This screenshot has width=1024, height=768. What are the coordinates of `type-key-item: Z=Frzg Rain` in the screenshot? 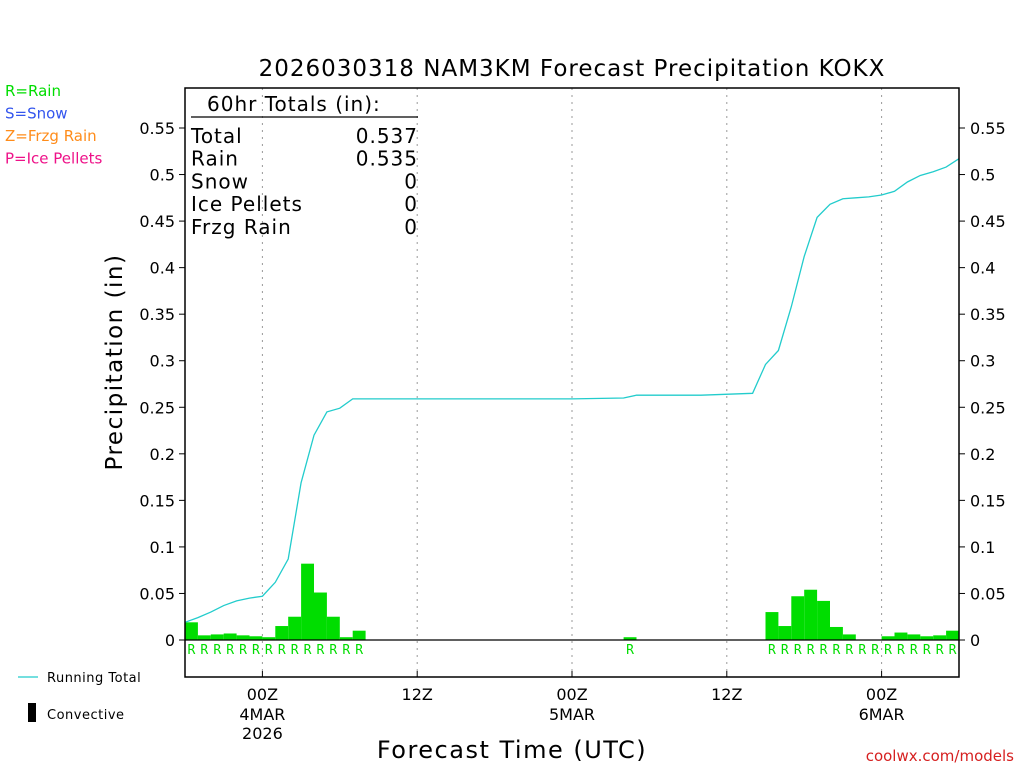 It's located at (51, 136).